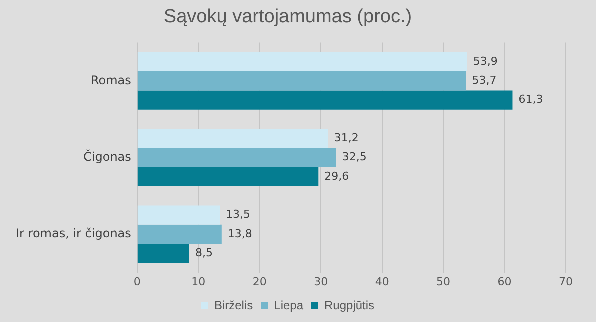 The height and width of the screenshot is (322, 596). I want to click on legend-label: Rugpjūtis, so click(349, 305).